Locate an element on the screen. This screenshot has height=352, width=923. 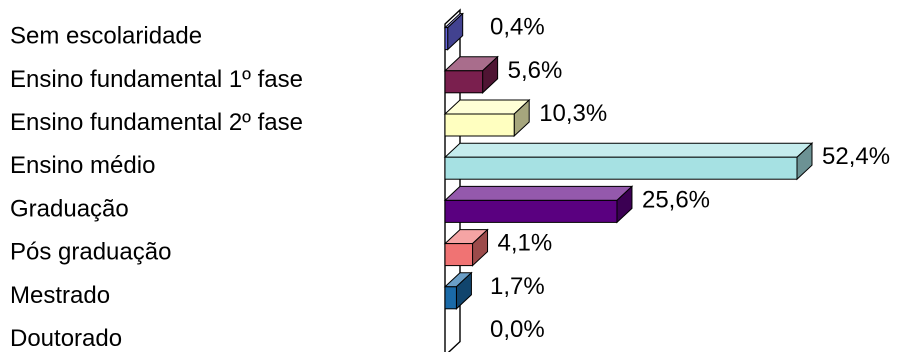
category-label: Sem escolaridade is located at coordinates (106, 36).